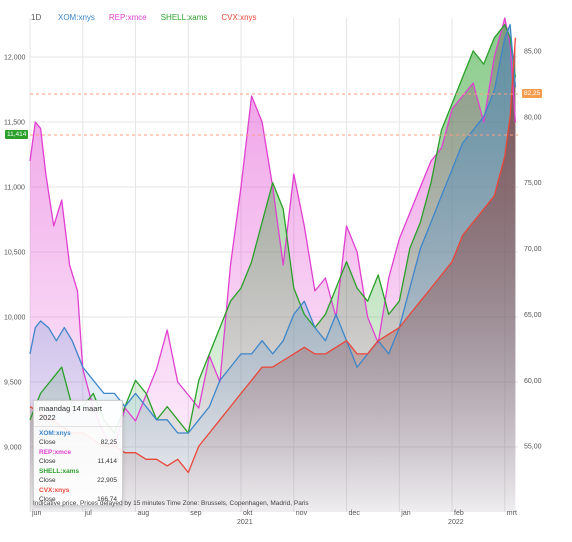 The width and height of the screenshot is (572, 542). What do you see at coordinates (15, 58) in the screenshot?
I see `left-axis-tick: 12,000` at bounding box center [15, 58].